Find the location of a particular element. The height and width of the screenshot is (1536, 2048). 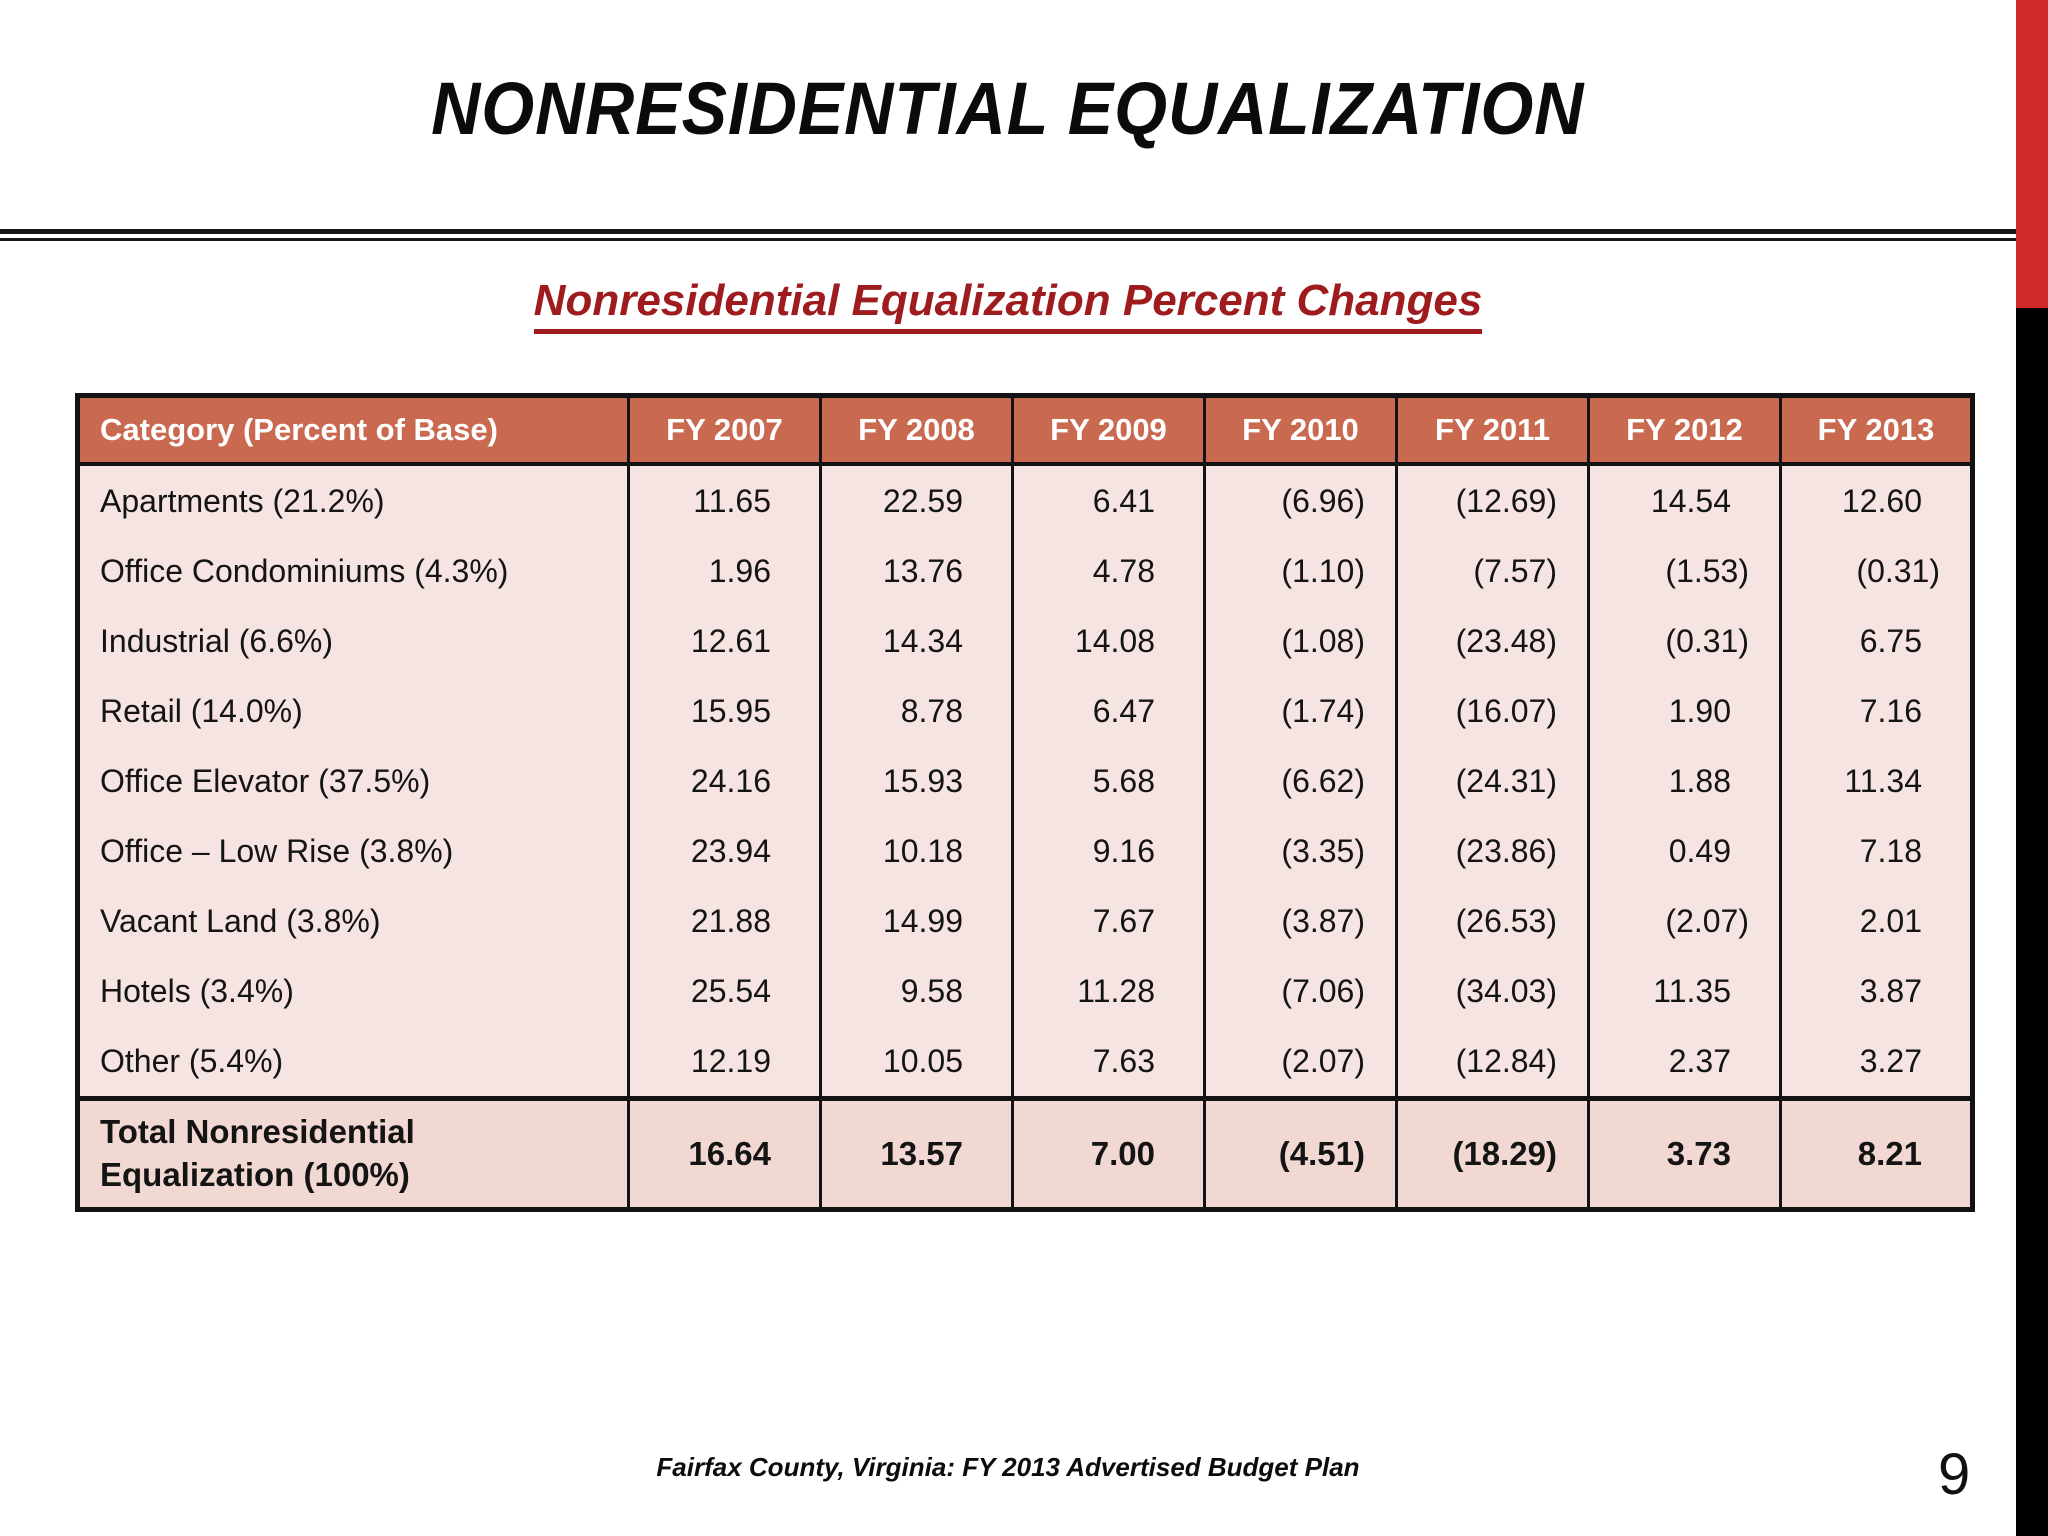

value-cell: 12.19 is located at coordinates (724, 1062).